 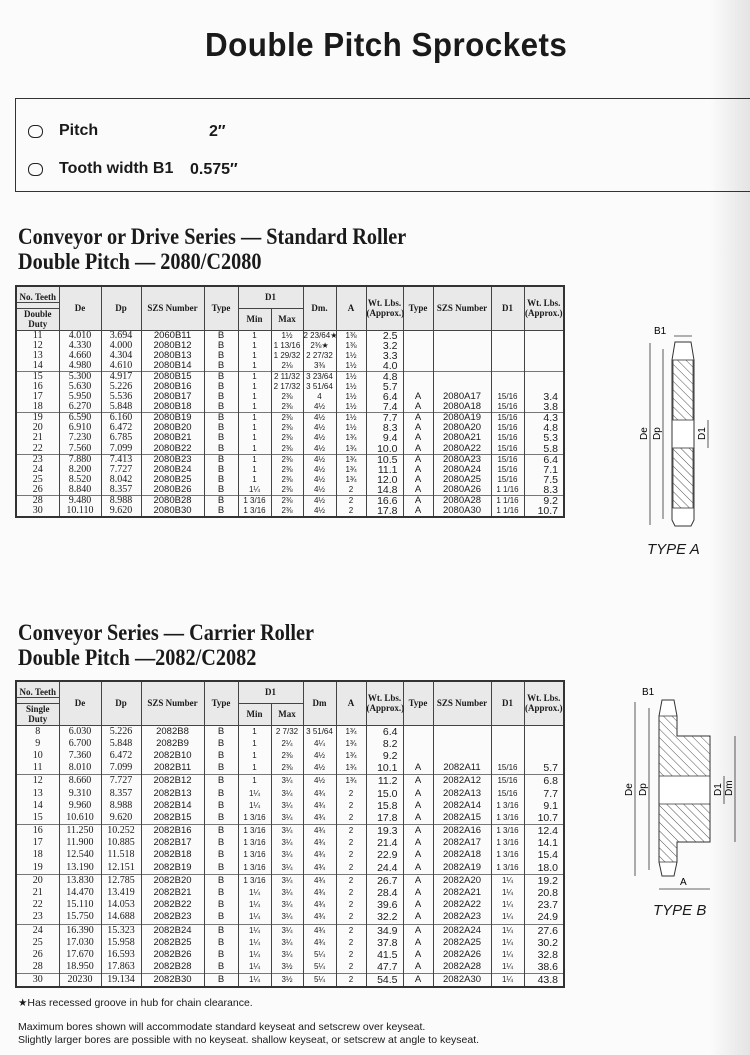 I want to click on cell-d1-max: 3½, so click(x=287, y=967).